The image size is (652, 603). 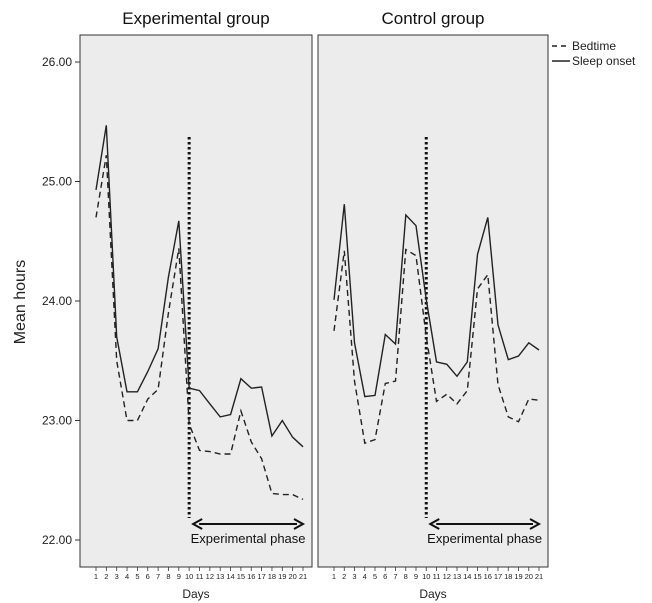 What do you see at coordinates (594, 46) in the screenshot?
I see `legend-label-bedtime: Bedtime` at bounding box center [594, 46].